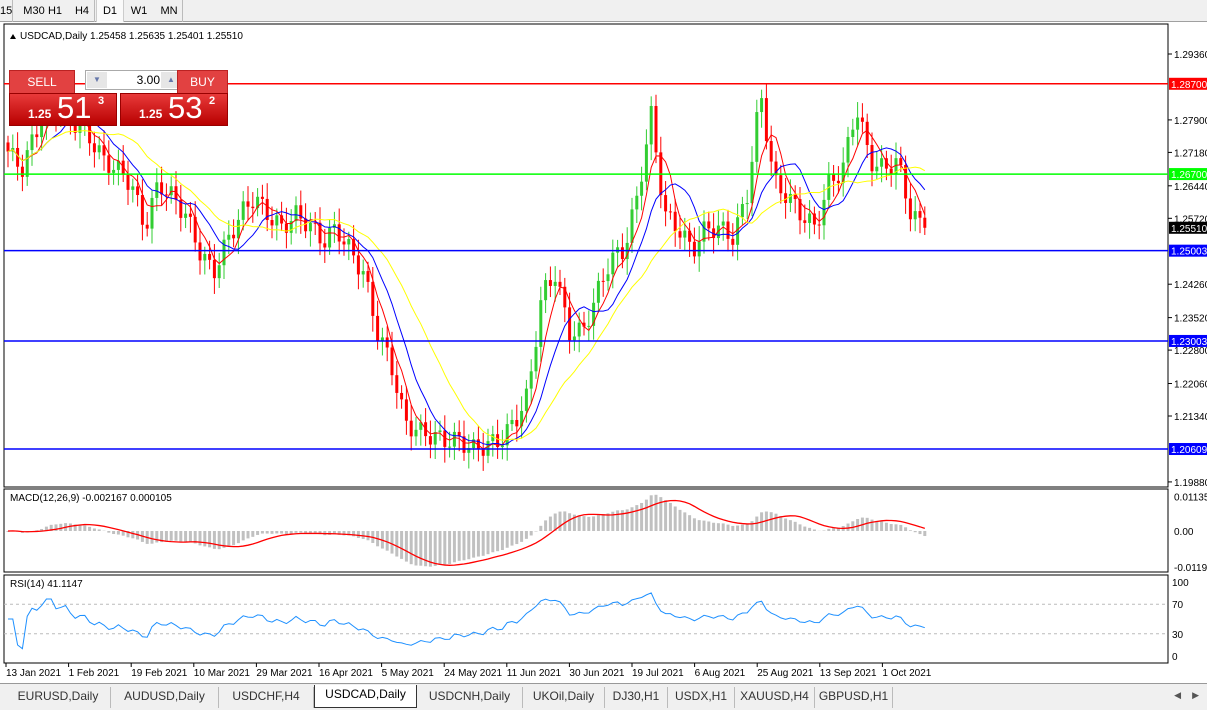  I want to click on lot-decrease-icon: ▼, so click(97, 80).